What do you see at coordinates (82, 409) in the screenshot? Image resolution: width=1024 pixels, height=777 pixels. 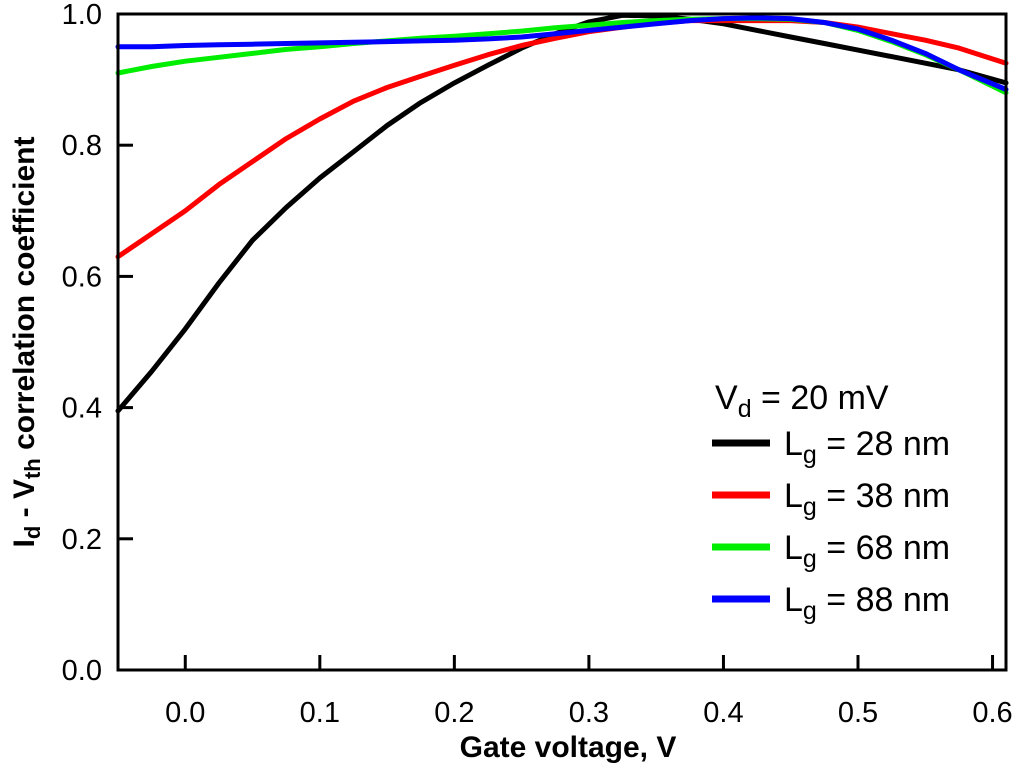 I see `y-tick-label: 0.4` at bounding box center [82, 409].